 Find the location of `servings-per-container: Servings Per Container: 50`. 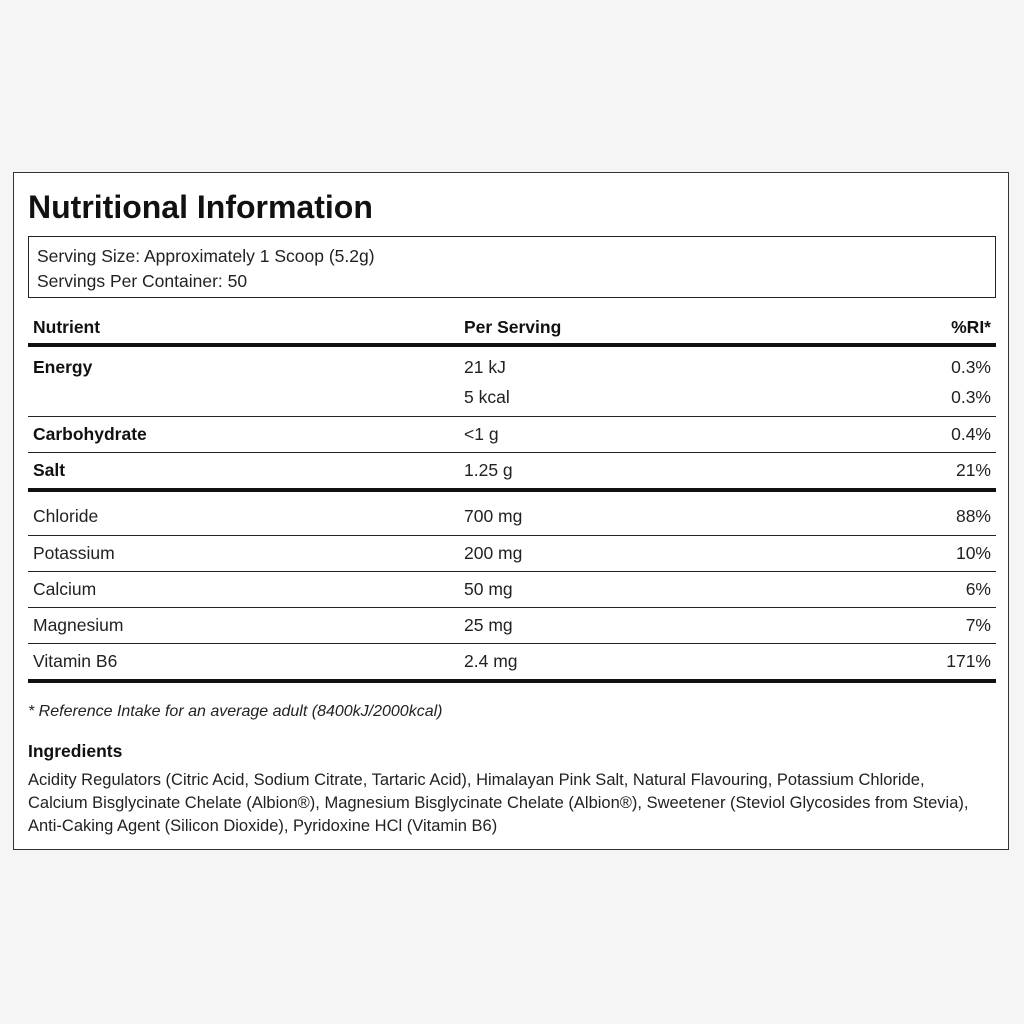

servings-per-container: Servings Per Container: 50 is located at coordinates (142, 281).